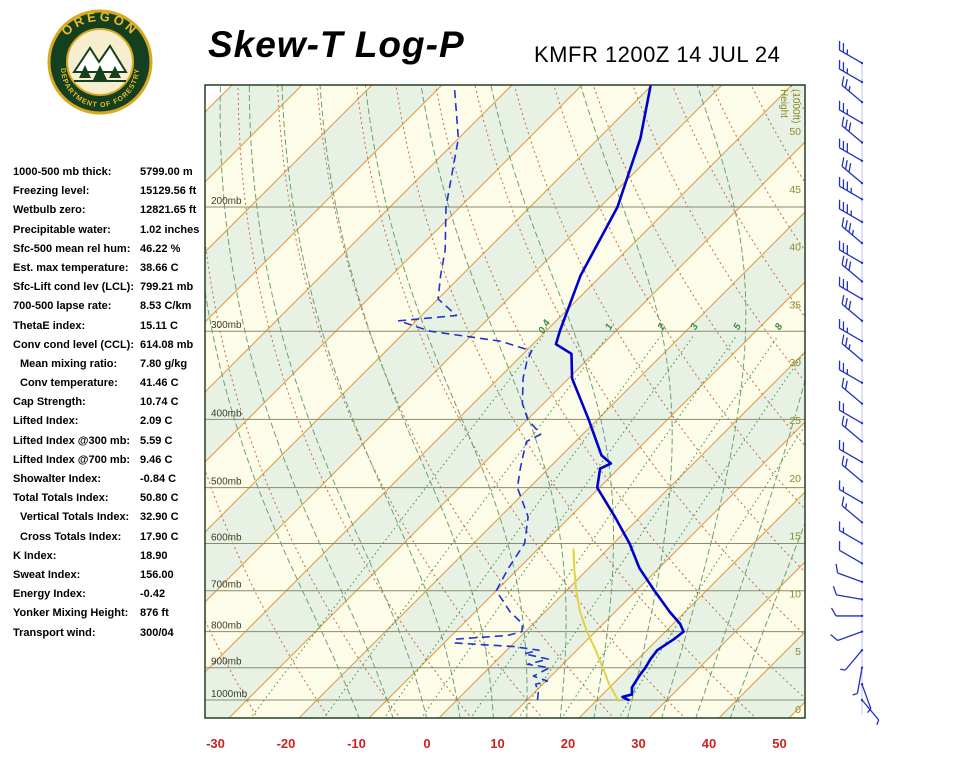 This screenshot has height=768, width=960. What do you see at coordinates (166, 306) in the screenshot?
I see `index-value: 8.53 C/km` at bounding box center [166, 306].